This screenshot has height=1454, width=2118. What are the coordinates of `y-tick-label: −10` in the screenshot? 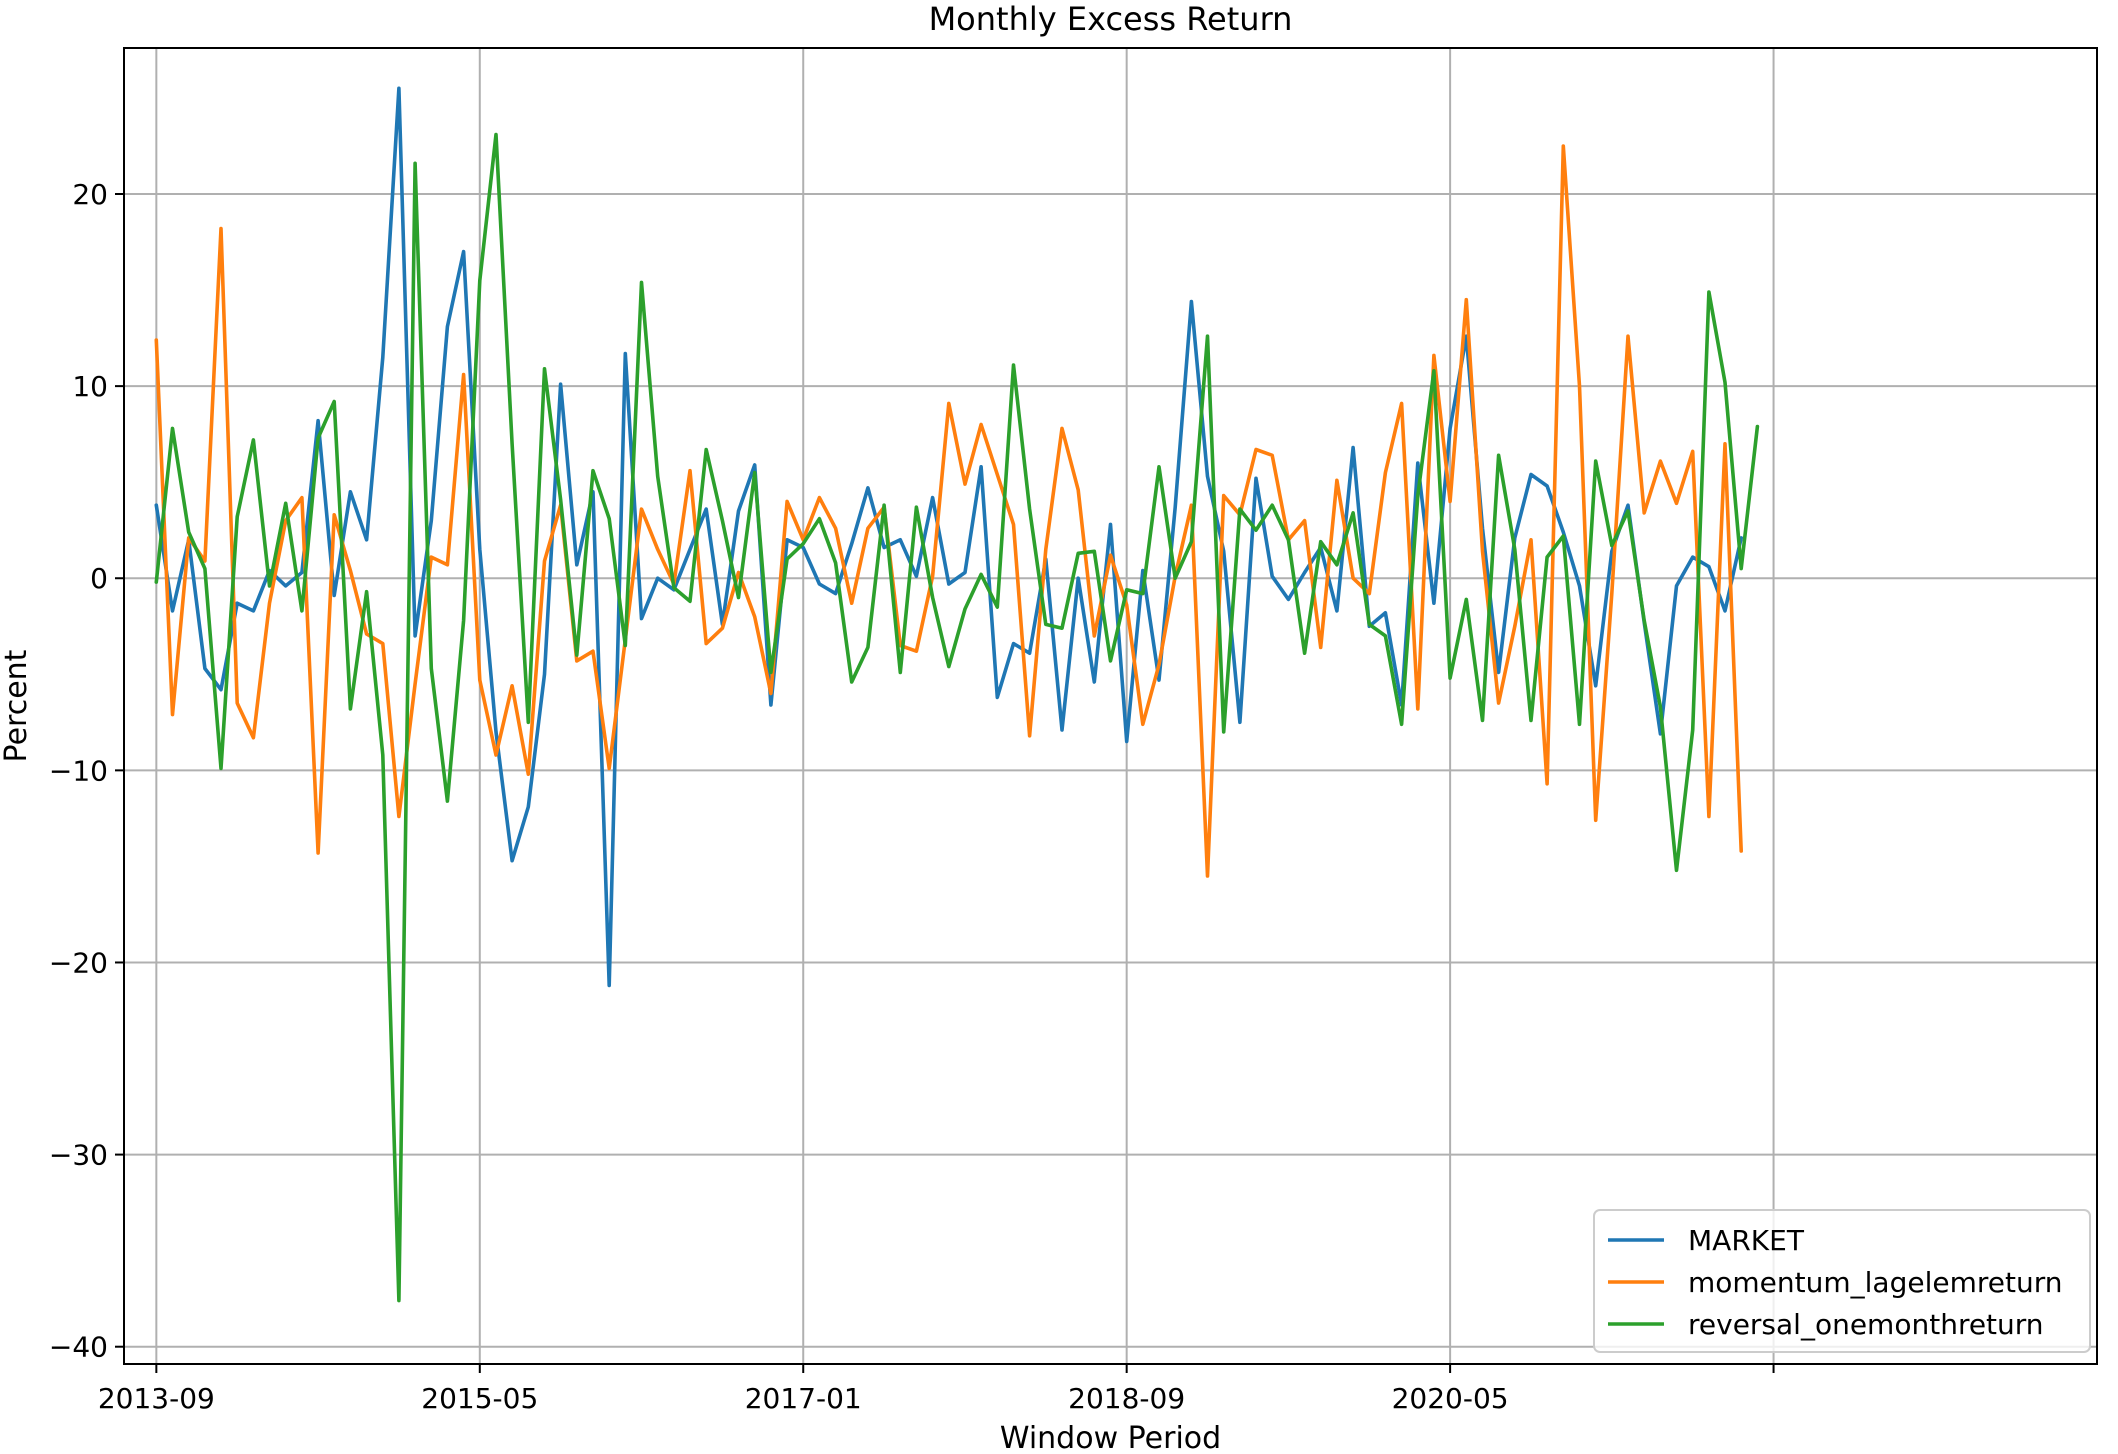 It's located at (78, 770).